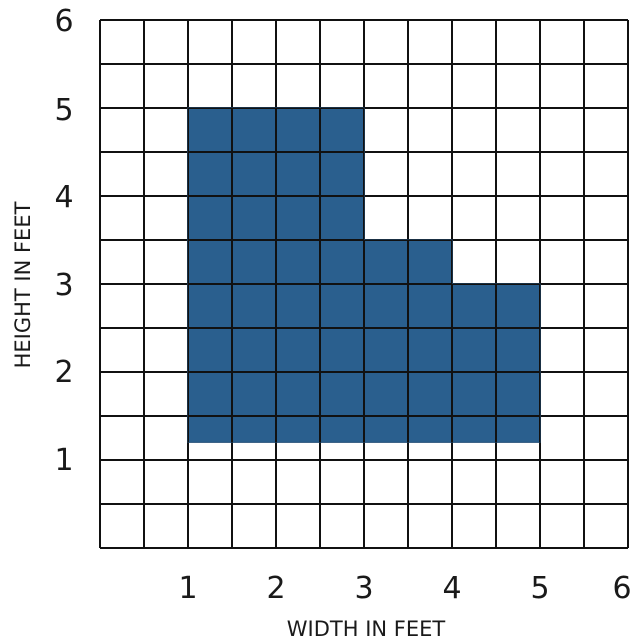 This screenshot has width=634, height=643. What do you see at coordinates (63, 460) in the screenshot?
I see `y-tick-1: 1` at bounding box center [63, 460].